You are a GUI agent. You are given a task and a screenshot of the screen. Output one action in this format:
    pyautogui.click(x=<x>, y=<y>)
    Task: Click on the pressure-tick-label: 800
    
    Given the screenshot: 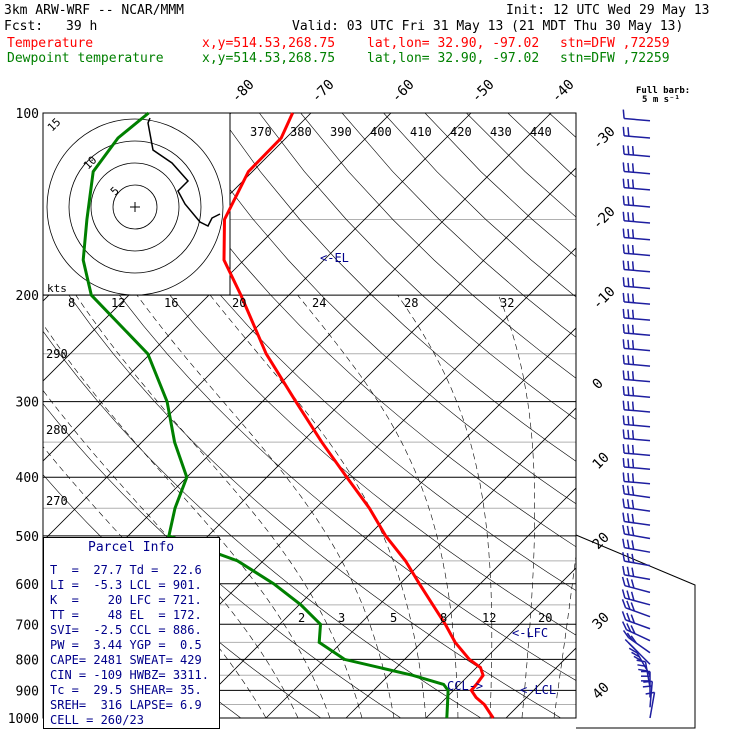 What is the action you would take?
    pyautogui.click(x=27, y=660)
    